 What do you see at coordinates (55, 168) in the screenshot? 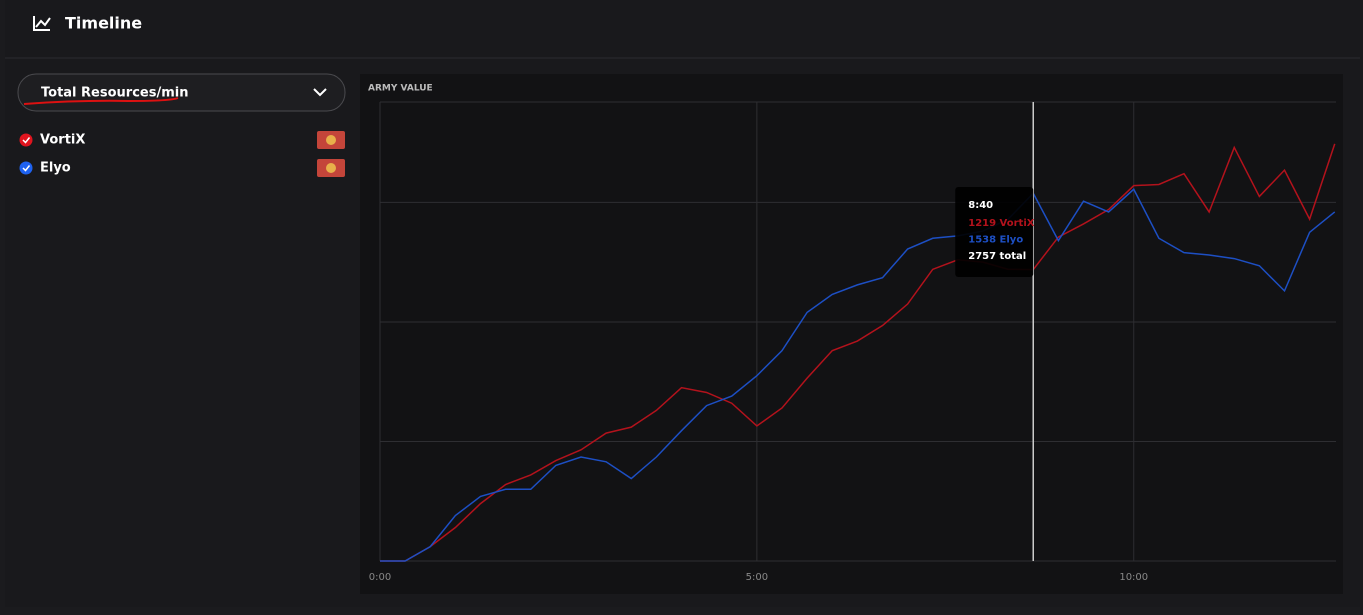
I see `player-name: Elyo` at bounding box center [55, 168].